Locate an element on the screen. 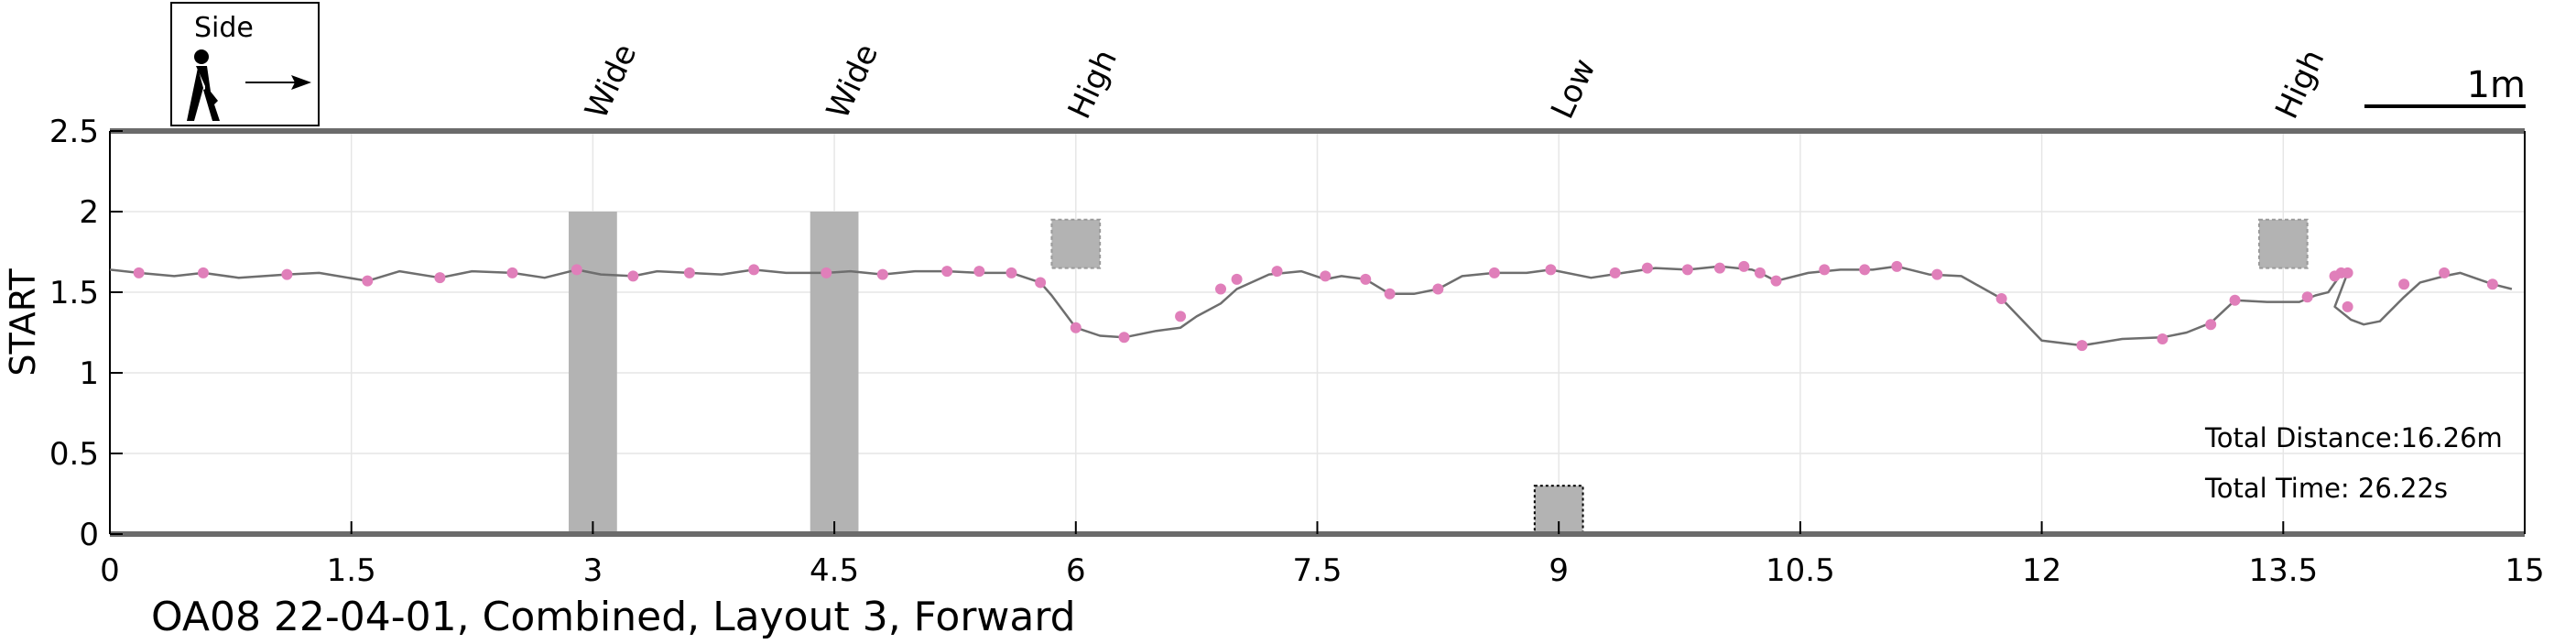  y-ticks: 0 0.5 1 1.5 2 2.5 is located at coordinates (86, 334).